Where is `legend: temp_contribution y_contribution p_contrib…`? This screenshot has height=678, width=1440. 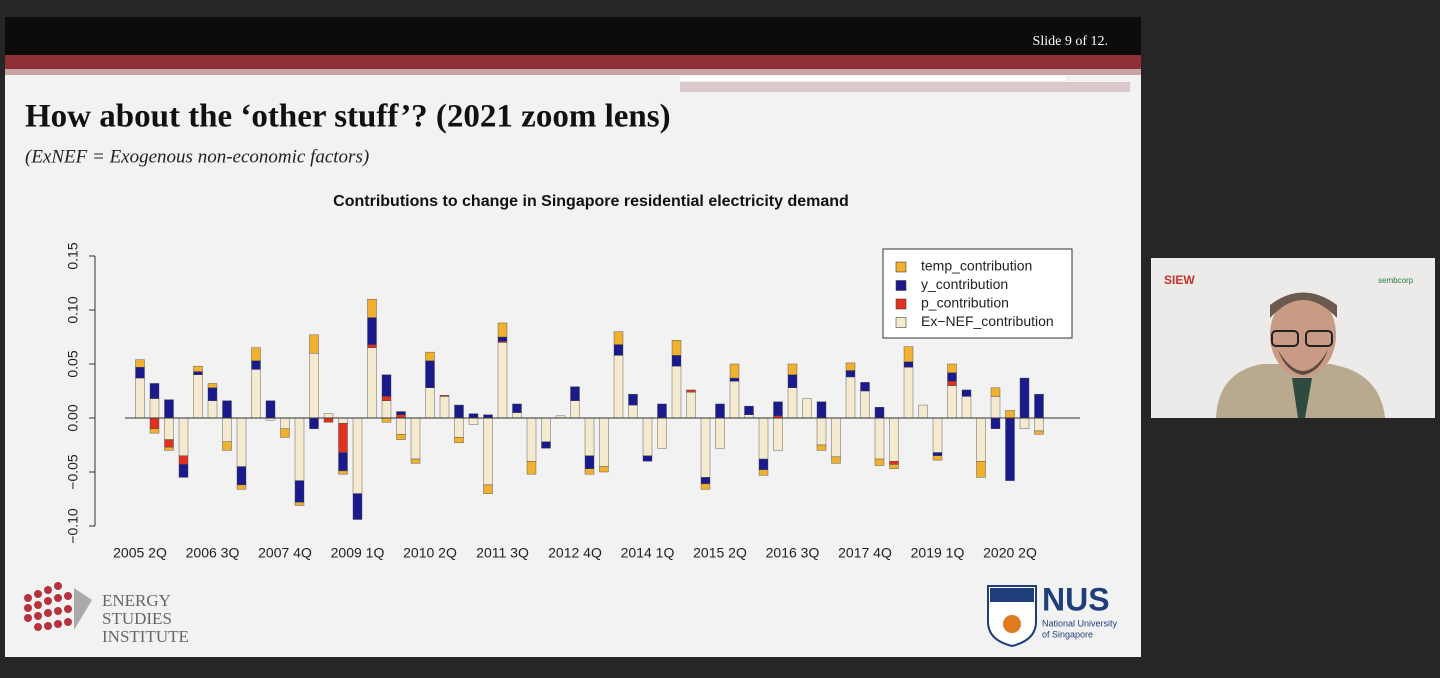
legend: temp_contribution y_contribution p_contrib… is located at coordinates (977, 293).